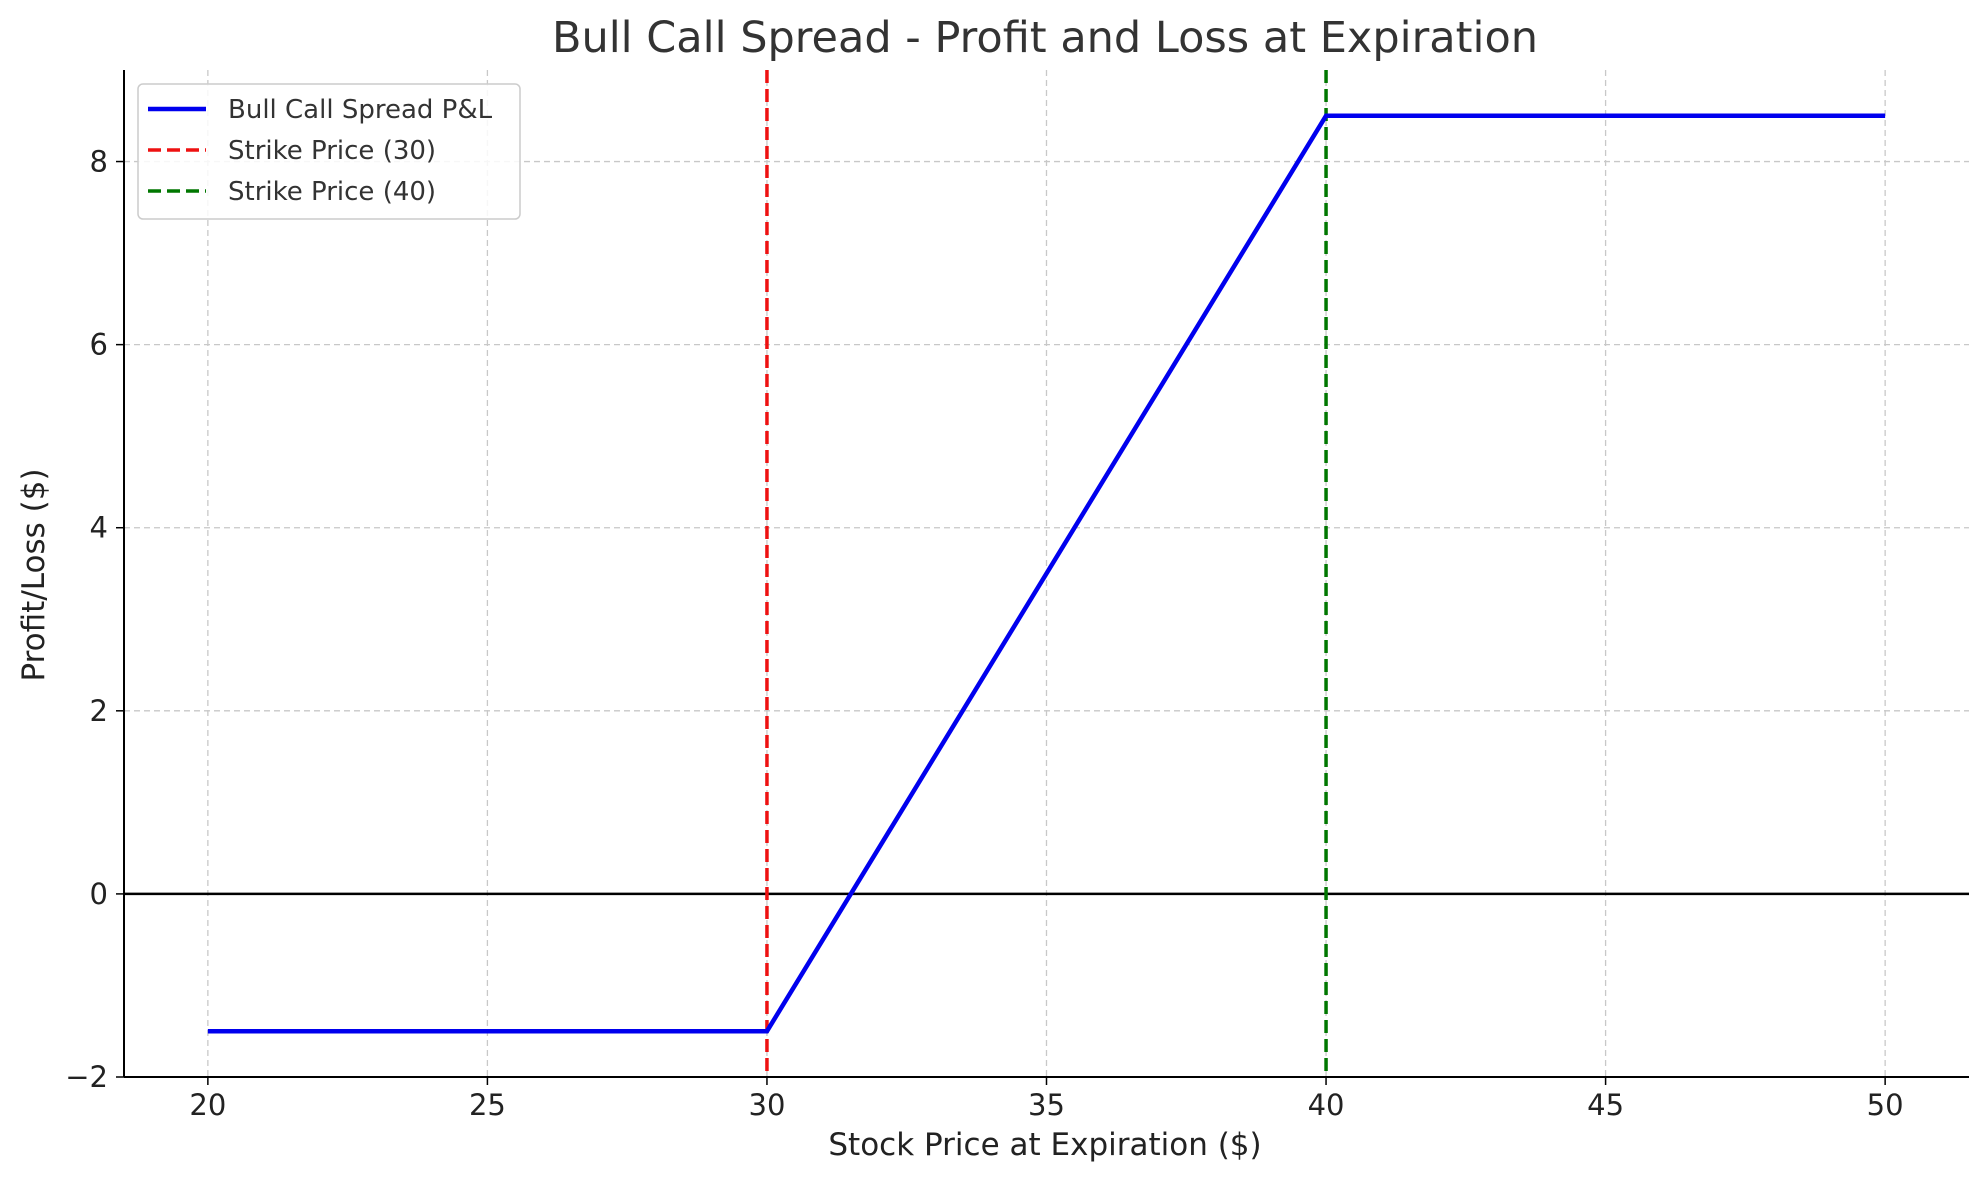 The image size is (1979, 1180). I want to click on x-tick-label-4: 40, so click(1326, 1105).